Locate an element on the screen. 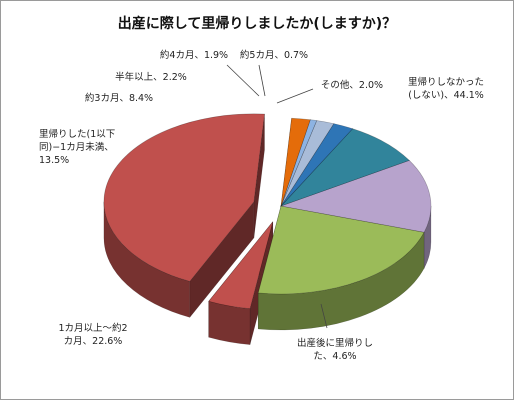 The width and height of the screenshot is (514, 401). slice-label-5: 半年以上、2.2% is located at coordinates (151, 77).